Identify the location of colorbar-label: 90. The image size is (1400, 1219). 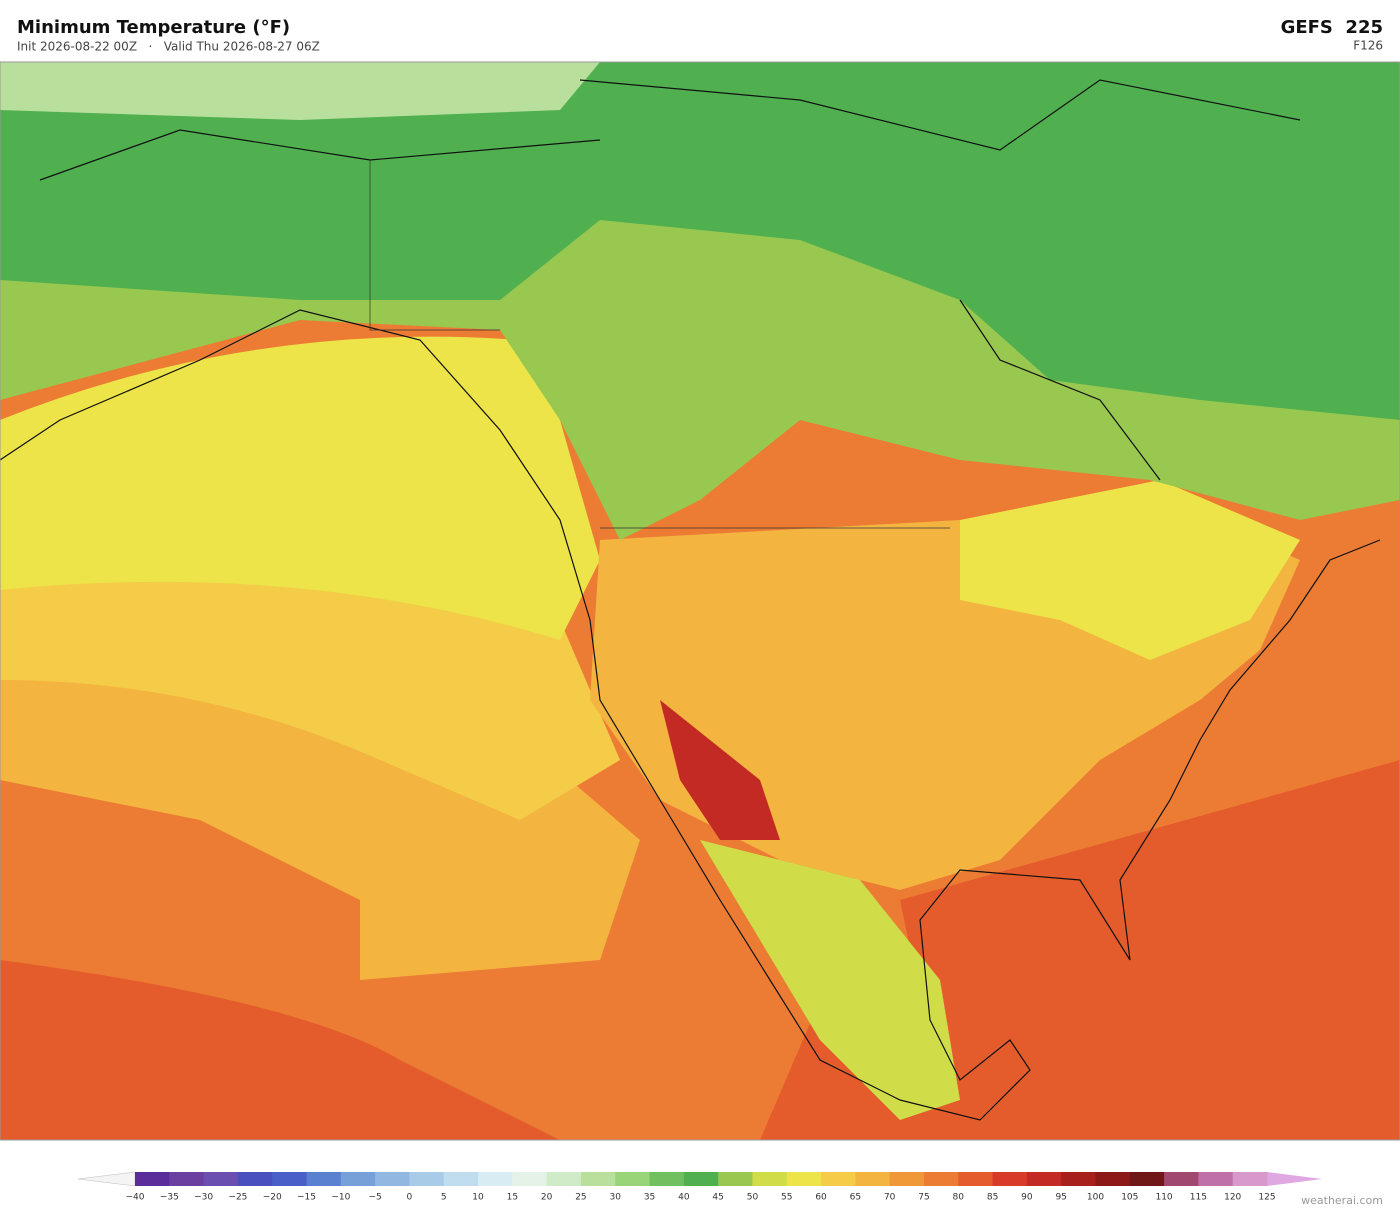
(1027, 1198).